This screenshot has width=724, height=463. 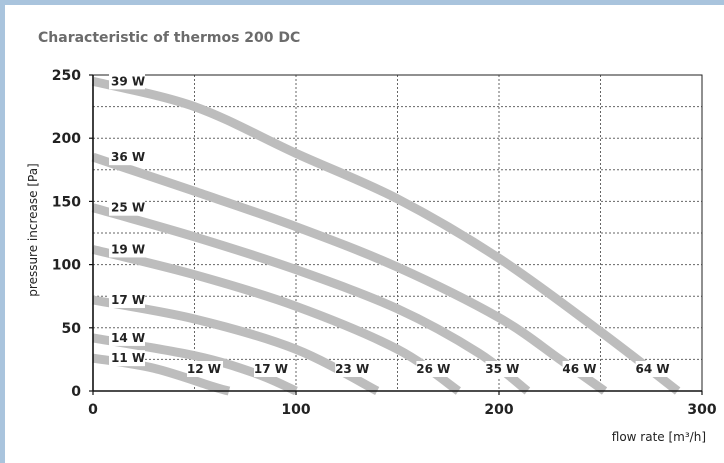 I want to click on end-label: 23 W, so click(x=352, y=369).